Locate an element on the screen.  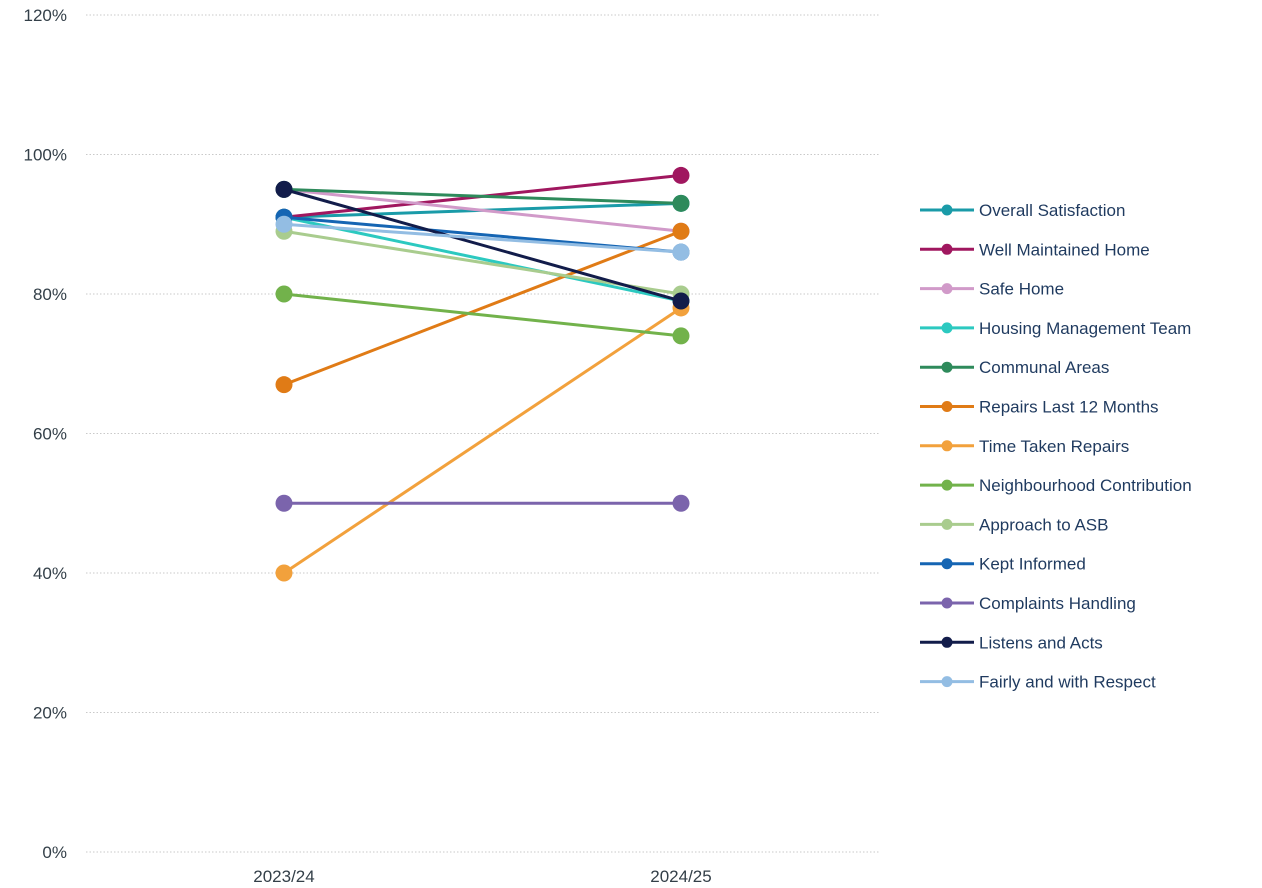
legend-entry: Communal Areas is located at coordinates (1014, 367).